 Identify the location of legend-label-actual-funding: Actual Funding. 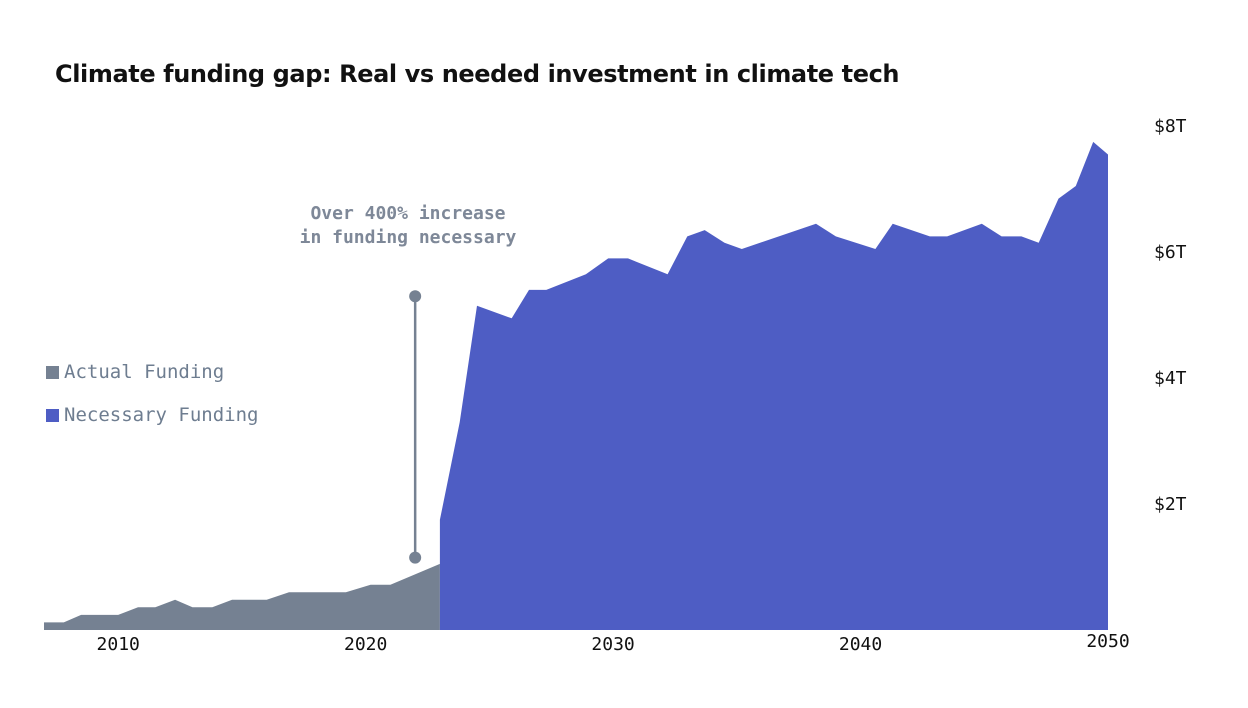
(144, 372).